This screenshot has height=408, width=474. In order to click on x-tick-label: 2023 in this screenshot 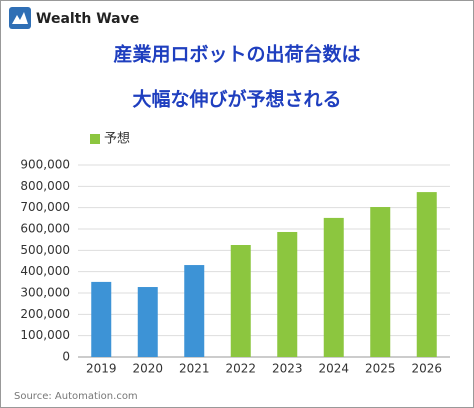, I will do `click(287, 369)`.